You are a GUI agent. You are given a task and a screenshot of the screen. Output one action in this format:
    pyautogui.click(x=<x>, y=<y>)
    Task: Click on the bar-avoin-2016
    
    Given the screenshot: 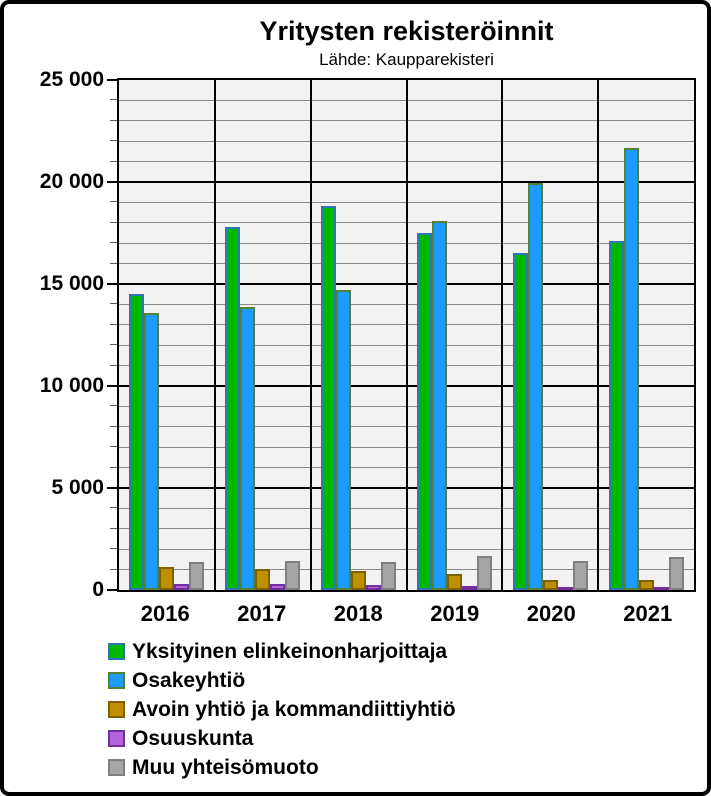 What is the action you would take?
    pyautogui.click(x=167, y=578)
    